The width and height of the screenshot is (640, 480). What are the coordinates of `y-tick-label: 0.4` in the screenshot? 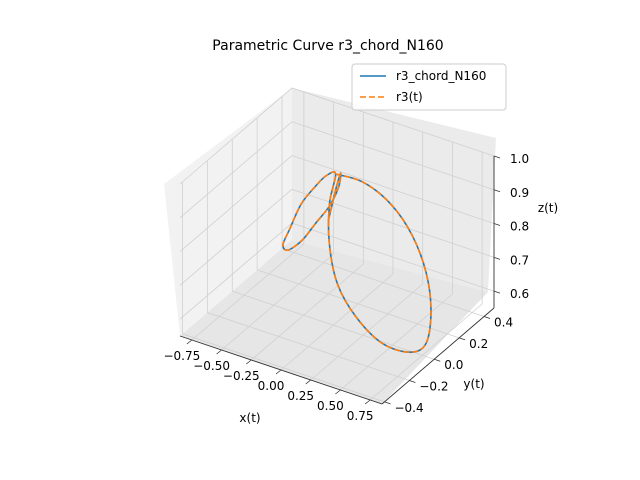 It's located at (503, 323).